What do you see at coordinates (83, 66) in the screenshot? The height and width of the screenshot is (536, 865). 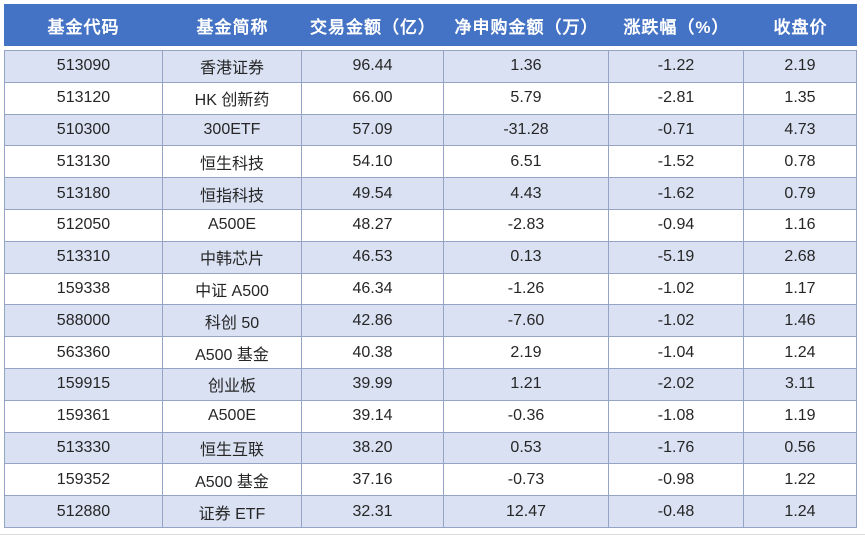 I see `table-cell: 513090` at bounding box center [83, 66].